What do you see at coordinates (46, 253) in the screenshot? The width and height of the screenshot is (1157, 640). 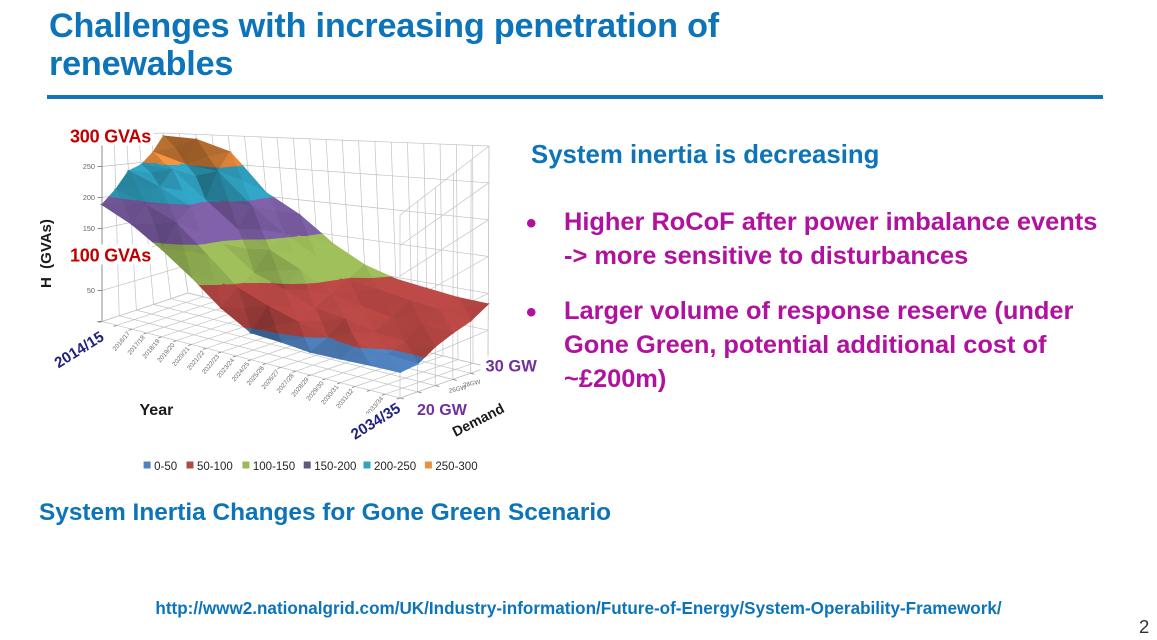 I see `svg-text: H (GVAs)` at bounding box center [46, 253].